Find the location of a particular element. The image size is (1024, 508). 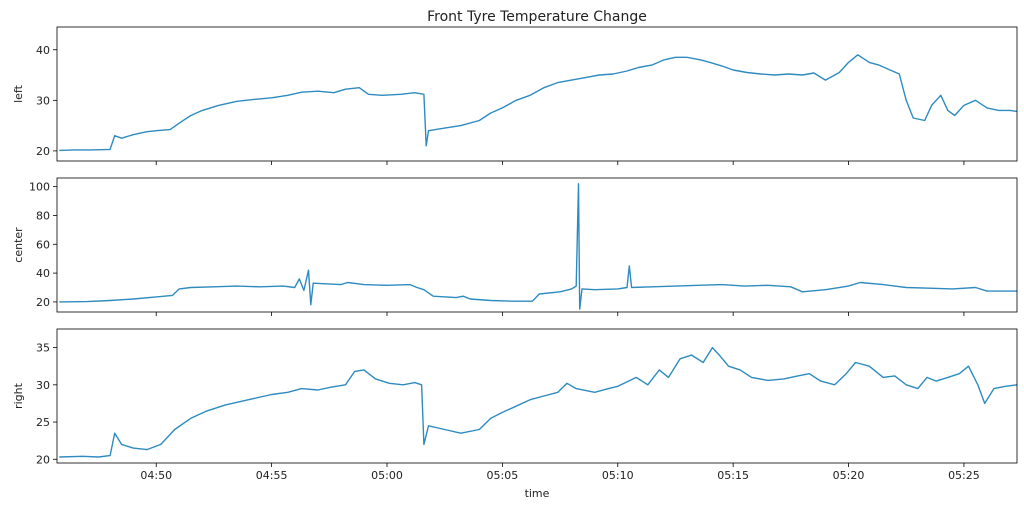

y-axis-label-left: left is located at coordinates (18, 93).